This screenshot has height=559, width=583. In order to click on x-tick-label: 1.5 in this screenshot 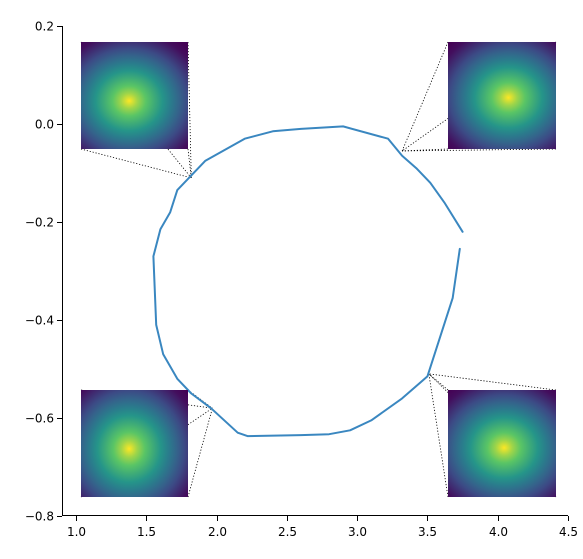, I will do `click(146, 532)`.